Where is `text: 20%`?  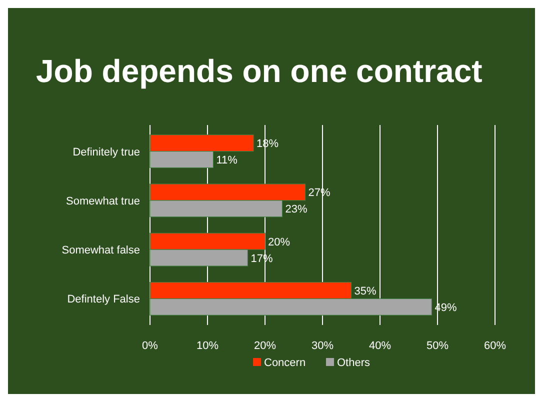
text: 20% is located at coordinates (279, 242).